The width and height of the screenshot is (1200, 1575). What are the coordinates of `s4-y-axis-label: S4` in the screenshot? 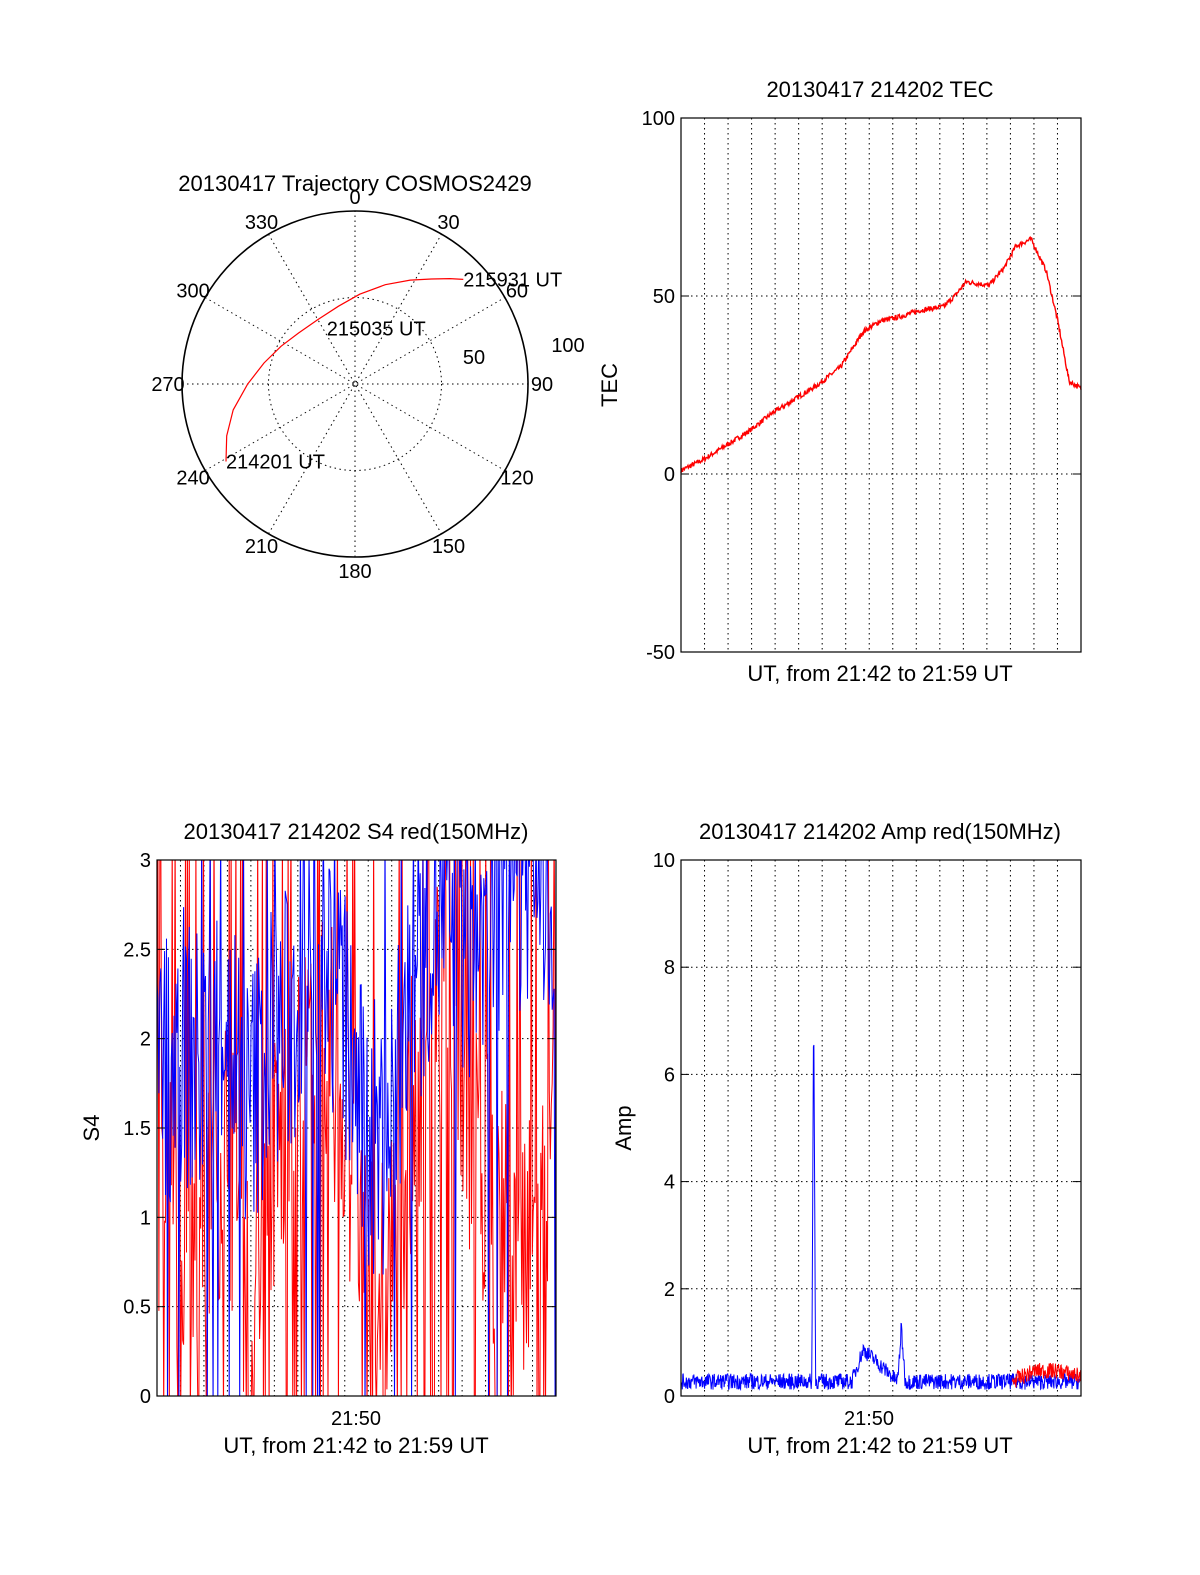 It's located at (91, 1128).